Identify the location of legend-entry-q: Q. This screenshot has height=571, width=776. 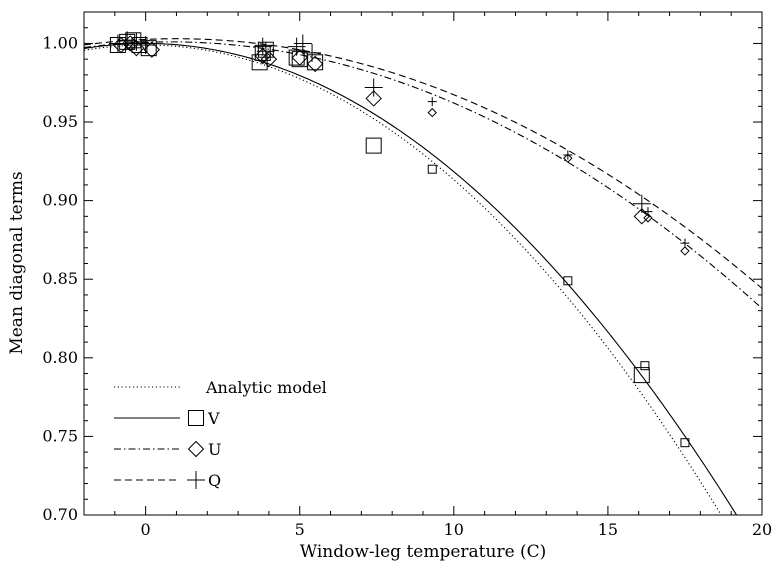
(167, 480).